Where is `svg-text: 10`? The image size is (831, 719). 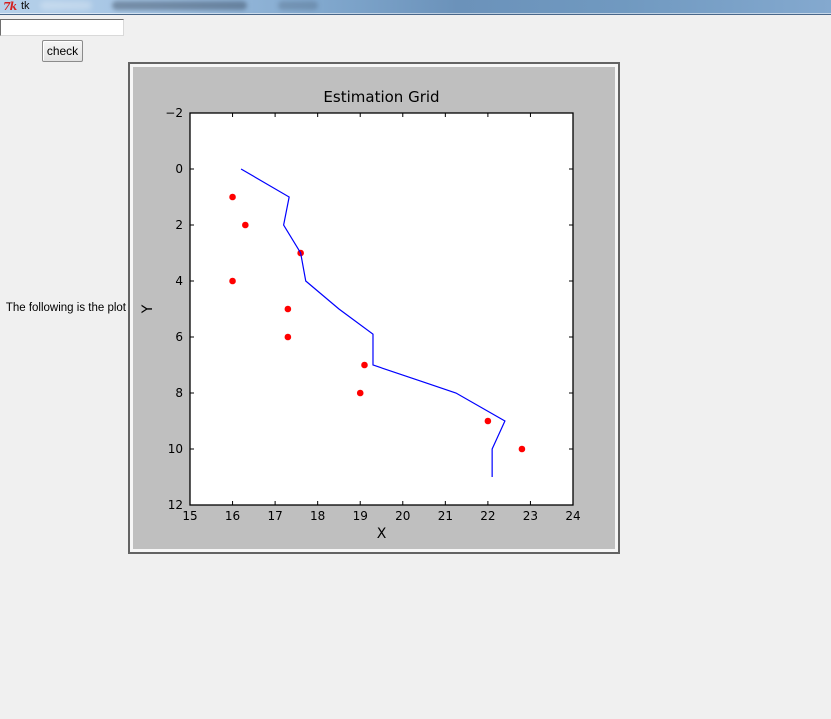
svg-text: 10 is located at coordinates (175, 449).